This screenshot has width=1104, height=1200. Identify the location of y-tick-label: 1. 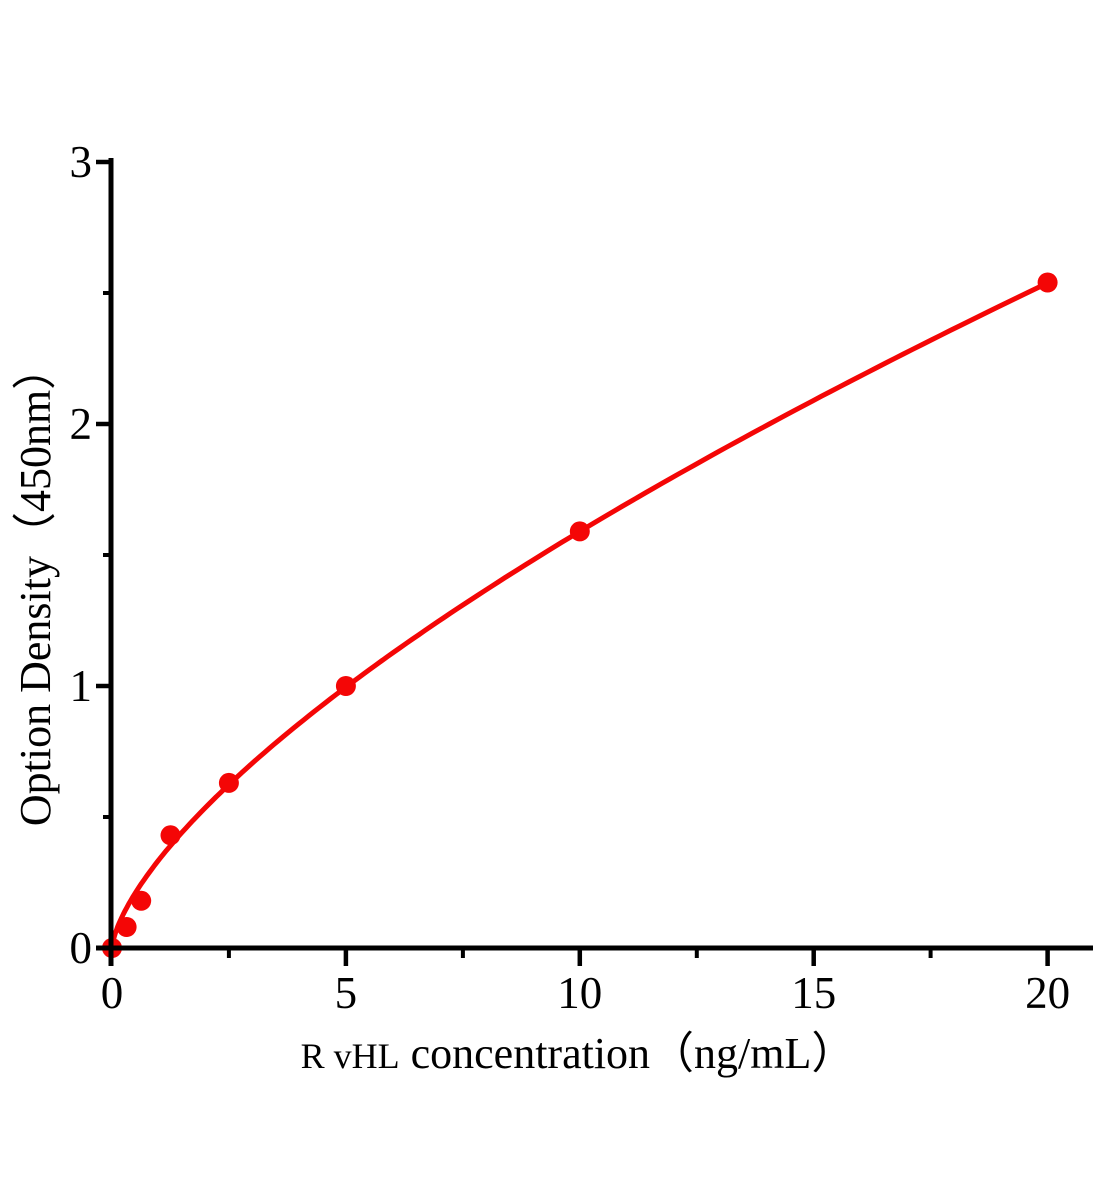
(81, 686).